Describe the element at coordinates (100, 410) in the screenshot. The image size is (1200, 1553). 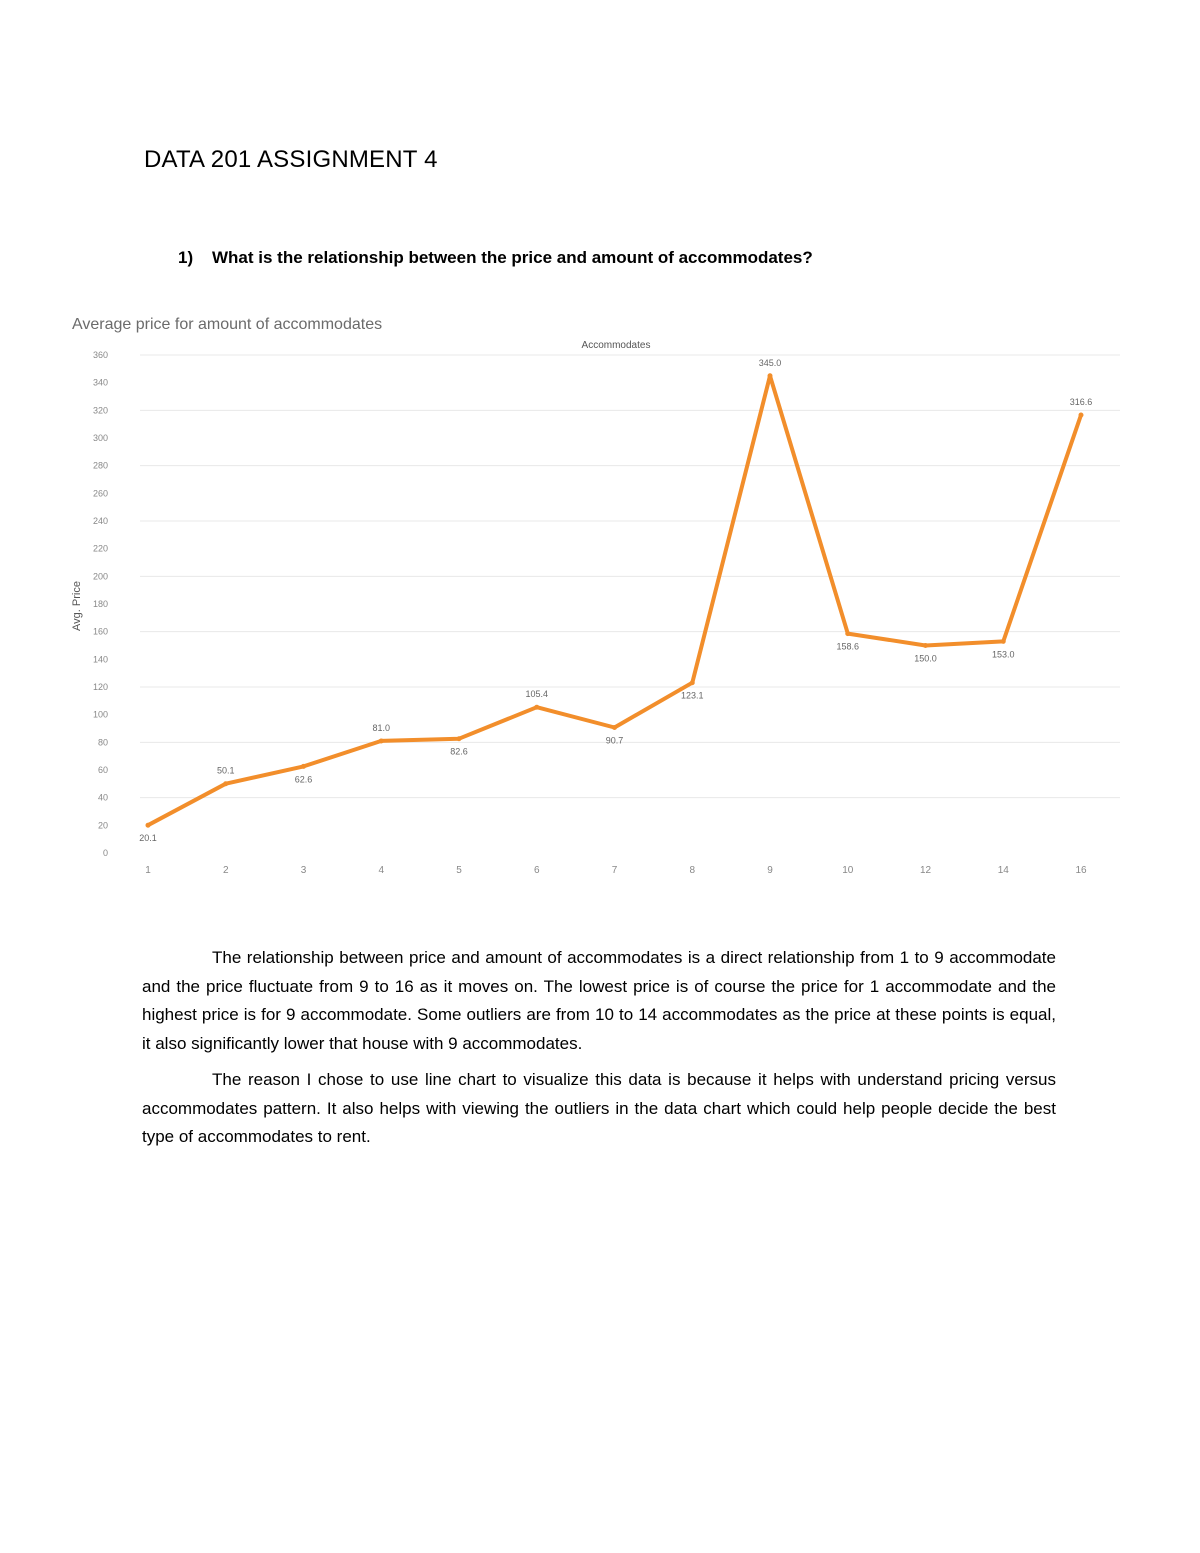
I see `y-tick-label: 320` at that location.